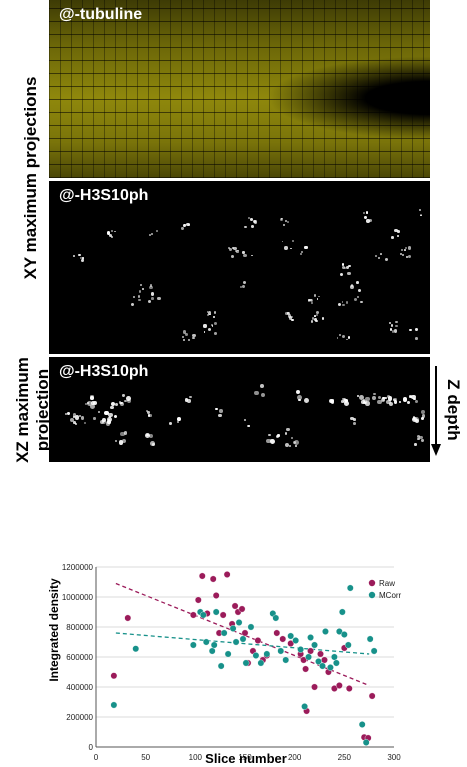 The image size is (467, 767). What do you see at coordinates (145, 757) in the screenshot?
I see `x-tick-label: 50` at bounding box center [145, 757].